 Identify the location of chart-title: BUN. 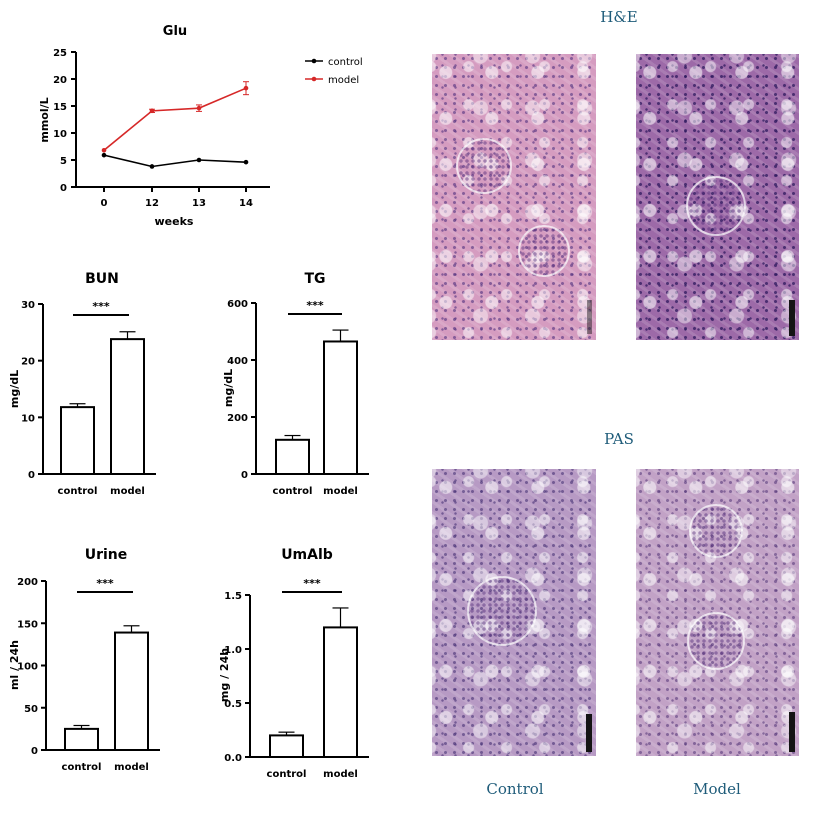
(102, 279).